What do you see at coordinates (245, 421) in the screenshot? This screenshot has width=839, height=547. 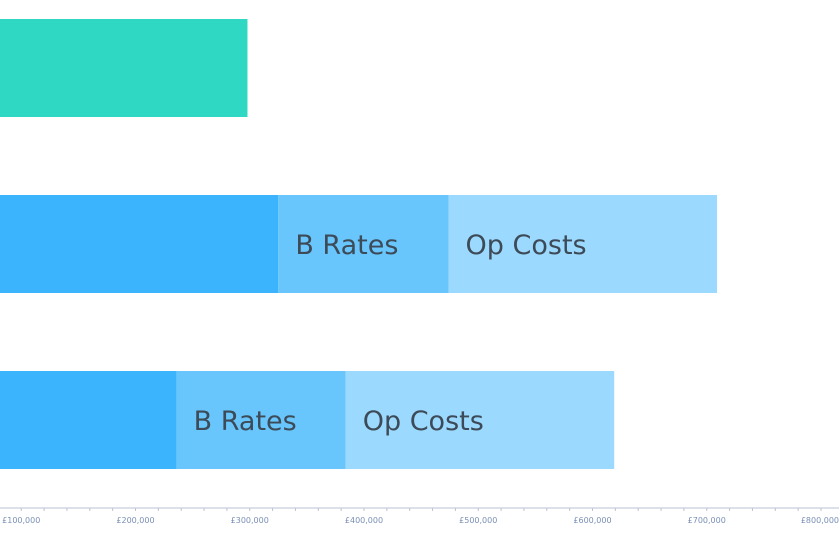 I see `bar-3-segment-2-label: B Rates` at bounding box center [245, 421].